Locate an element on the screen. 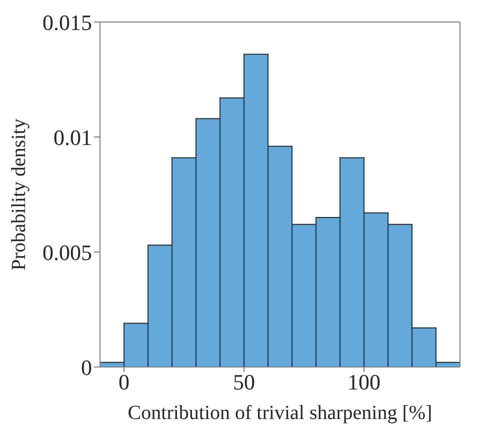 Image resolution: width=484 pixels, height=441 pixels. x-tick-label: 50 is located at coordinates (244, 382).